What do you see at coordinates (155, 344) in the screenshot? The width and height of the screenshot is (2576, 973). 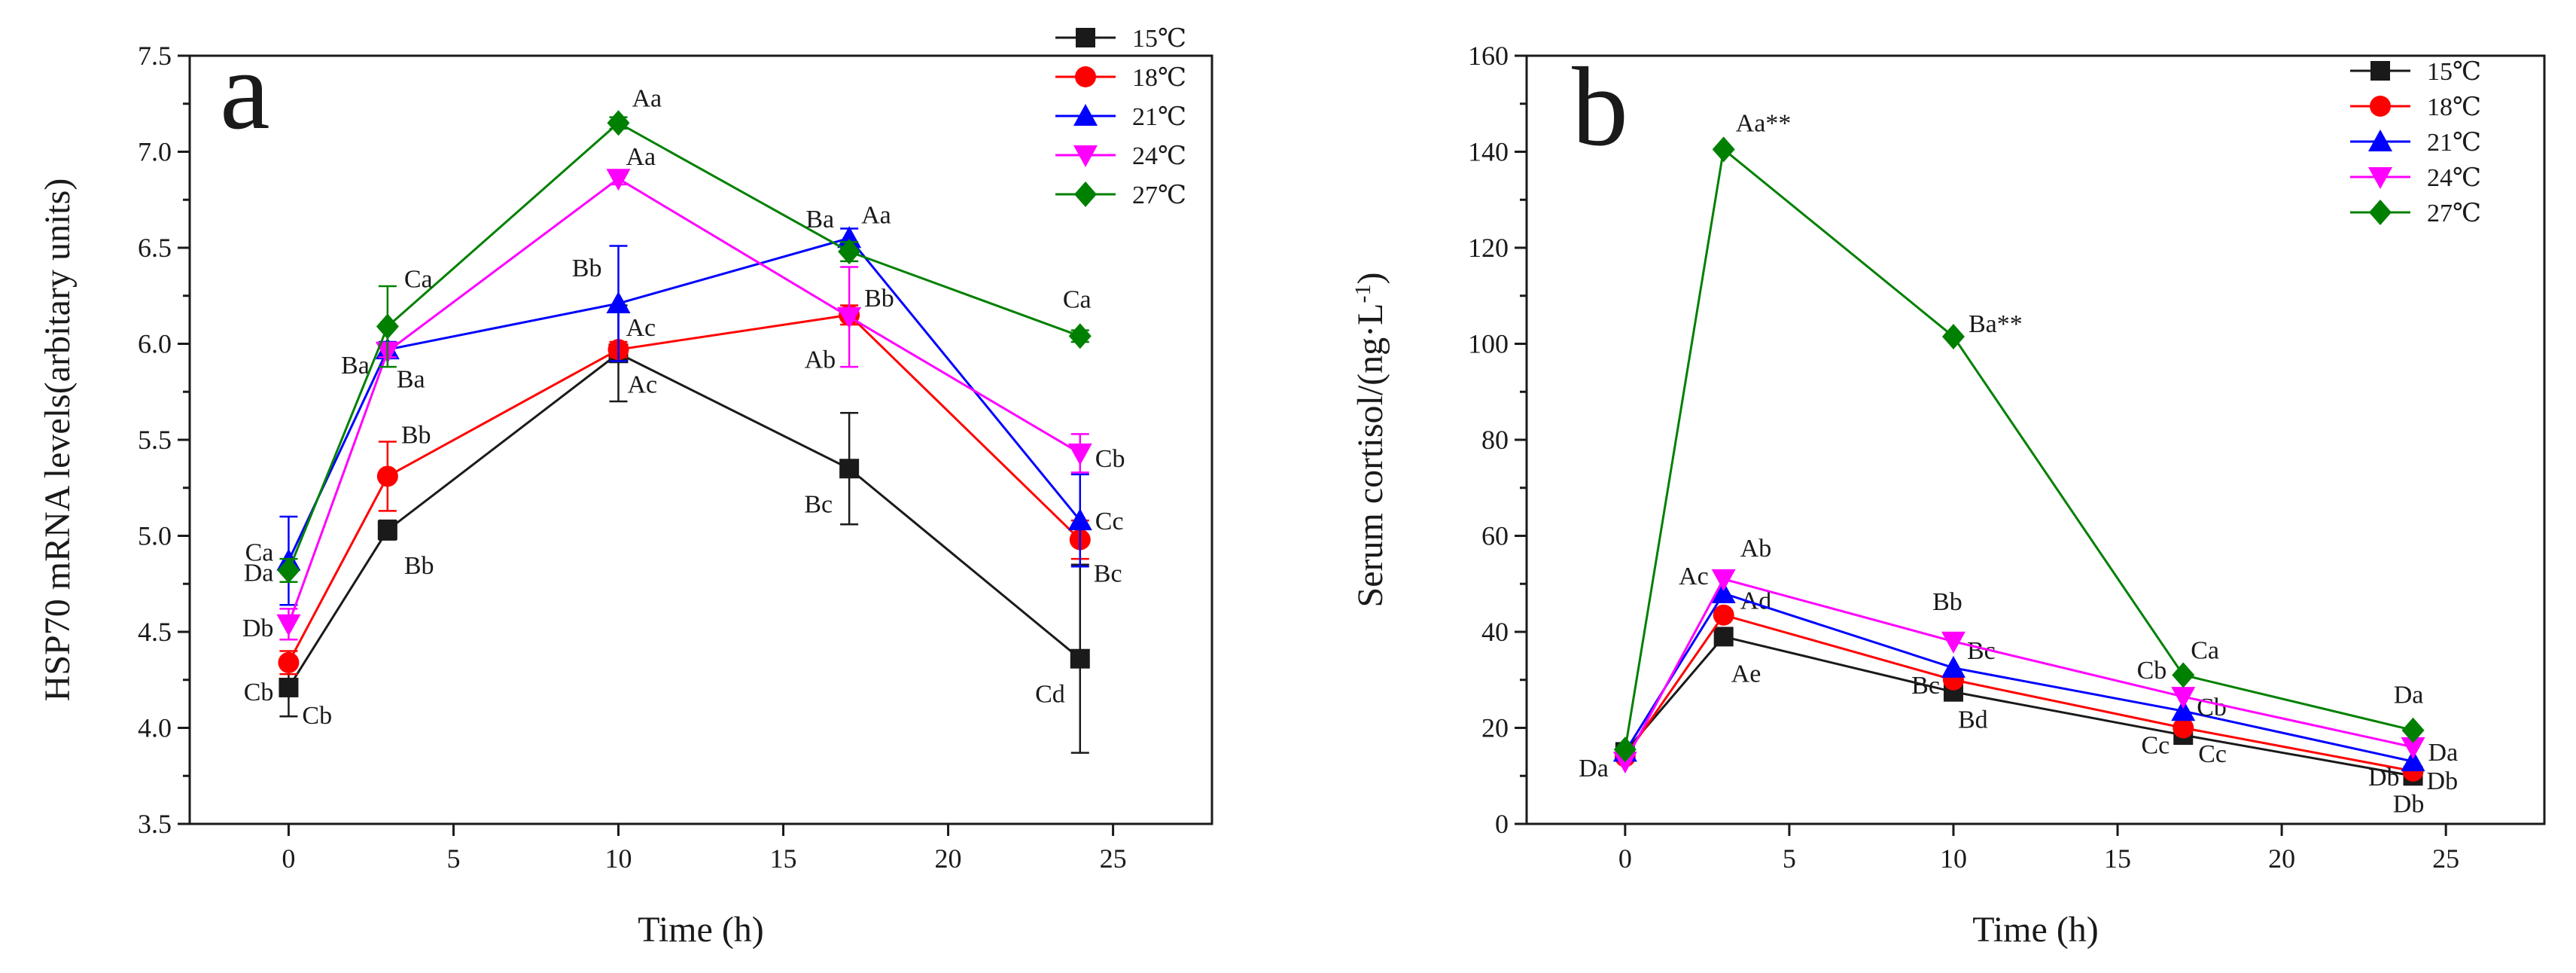 I see `y-tick-label: 6.0` at bounding box center [155, 344].